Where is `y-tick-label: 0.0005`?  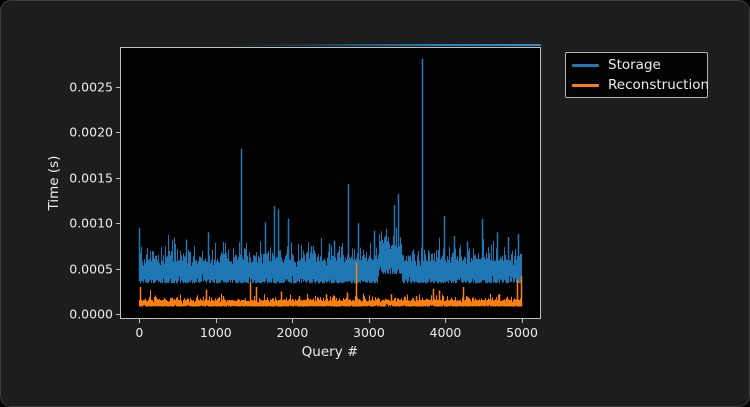 y-tick-label: 0.0005 is located at coordinates (91, 269).